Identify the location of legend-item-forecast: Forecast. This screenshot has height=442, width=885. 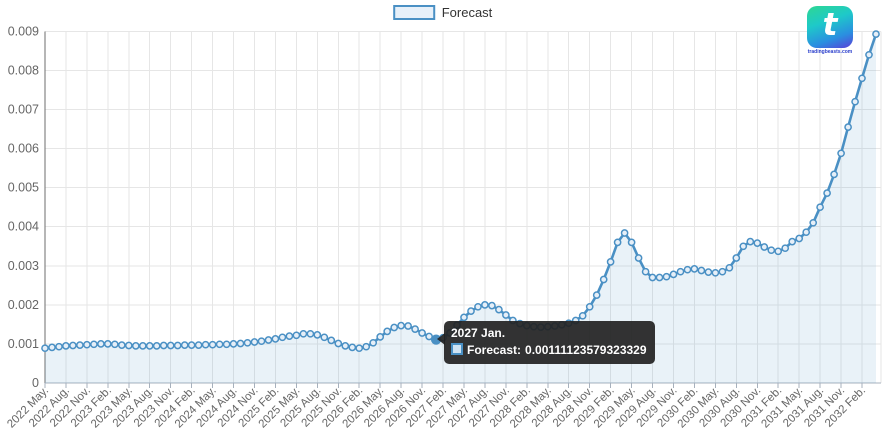
(442, 12).